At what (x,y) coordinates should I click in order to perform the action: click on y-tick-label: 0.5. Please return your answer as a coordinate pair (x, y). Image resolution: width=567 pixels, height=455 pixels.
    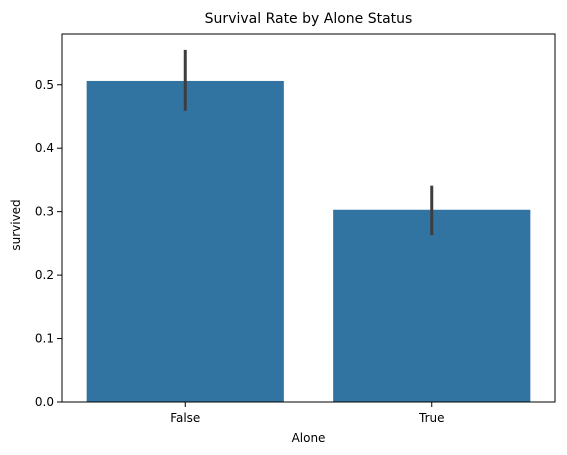
    Looking at the image, I should click on (44, 85).